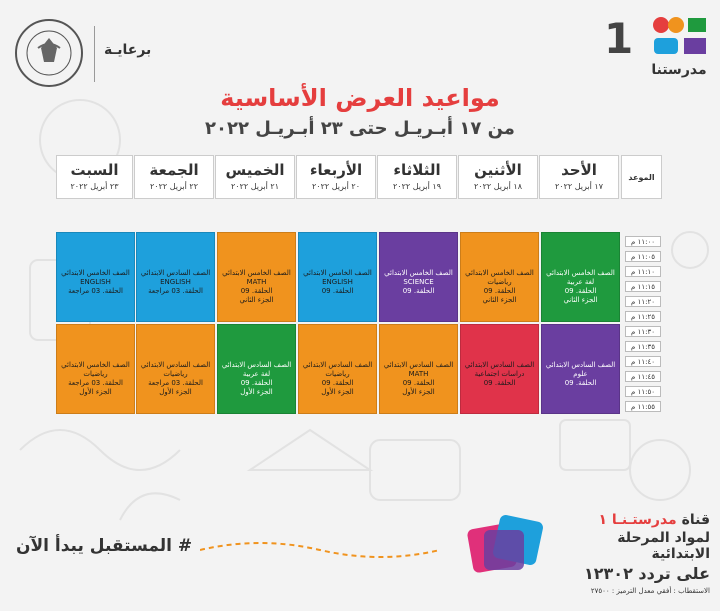  What do you see at coordinates (578, 186) in the screenshot?
I see `day-date: ١٧ أبريل ٢٠٢٢` at bounding box center [578, 186].